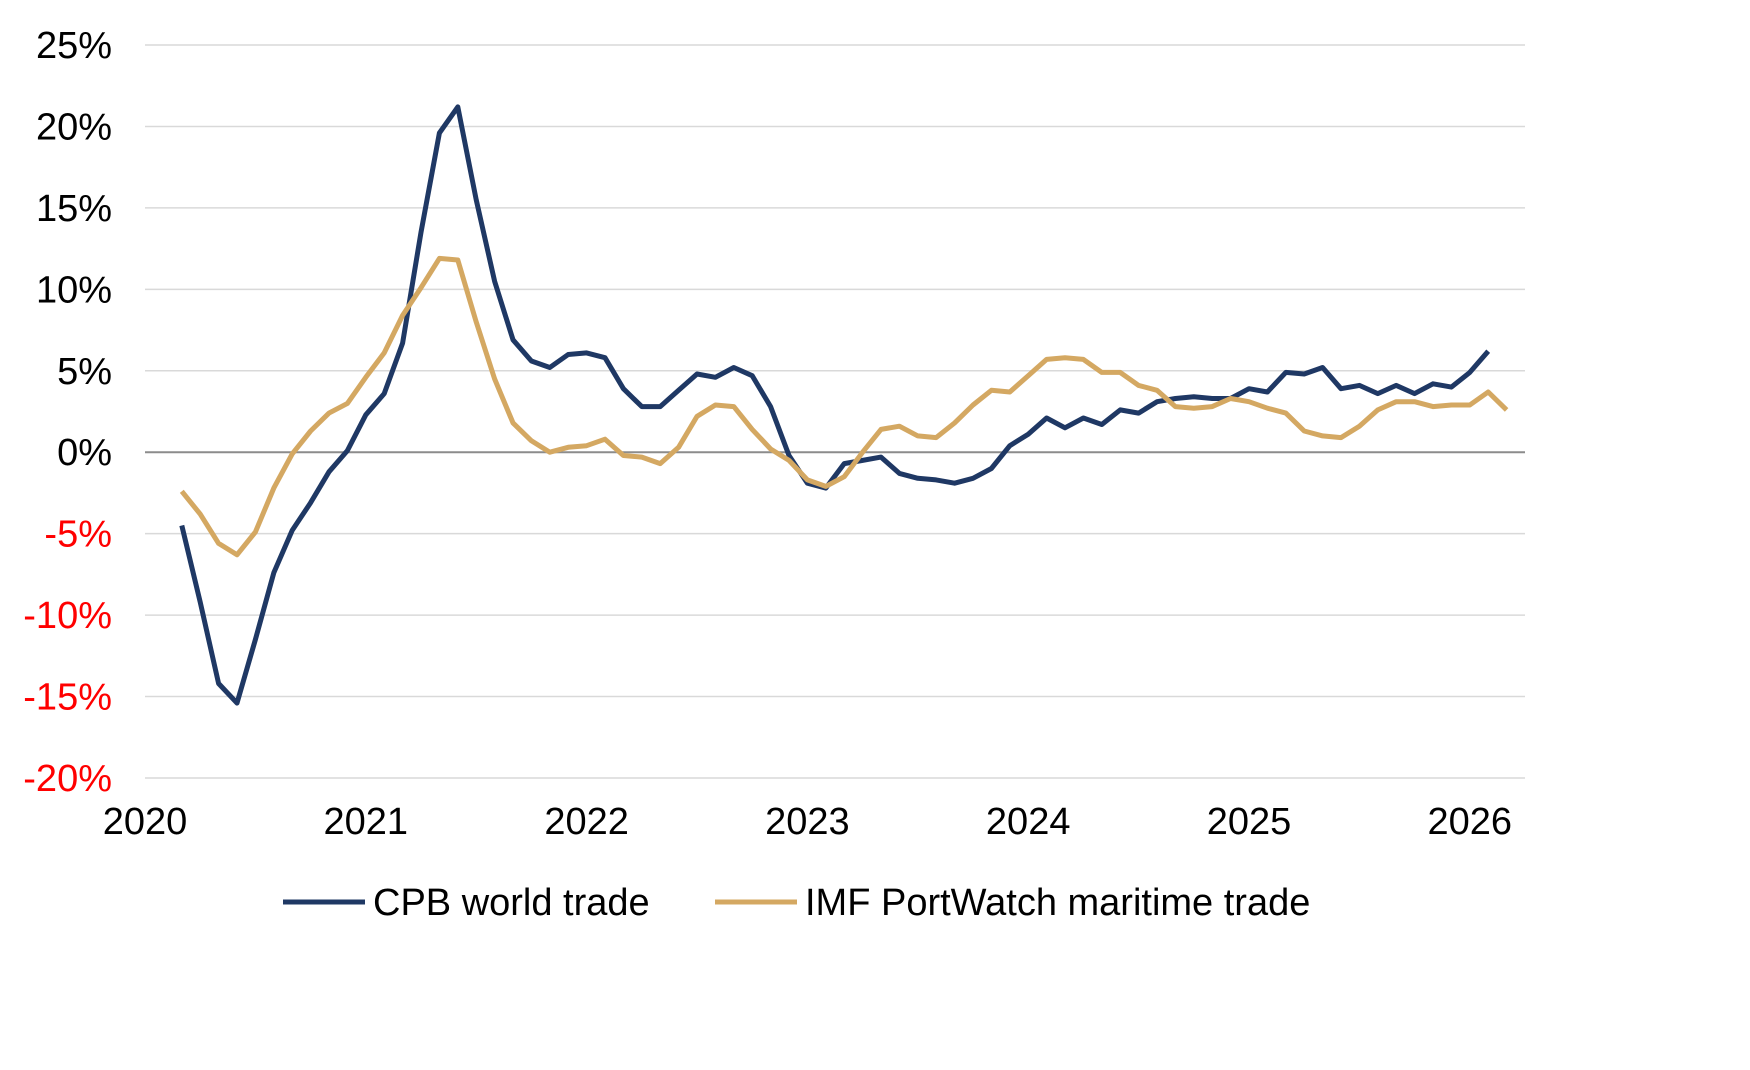 The height and width of the screenshot is (1070, 1750). Describe the element at coordinates (67, 616) in the screenshot. I see `y-tick-label: -10%` at that location.